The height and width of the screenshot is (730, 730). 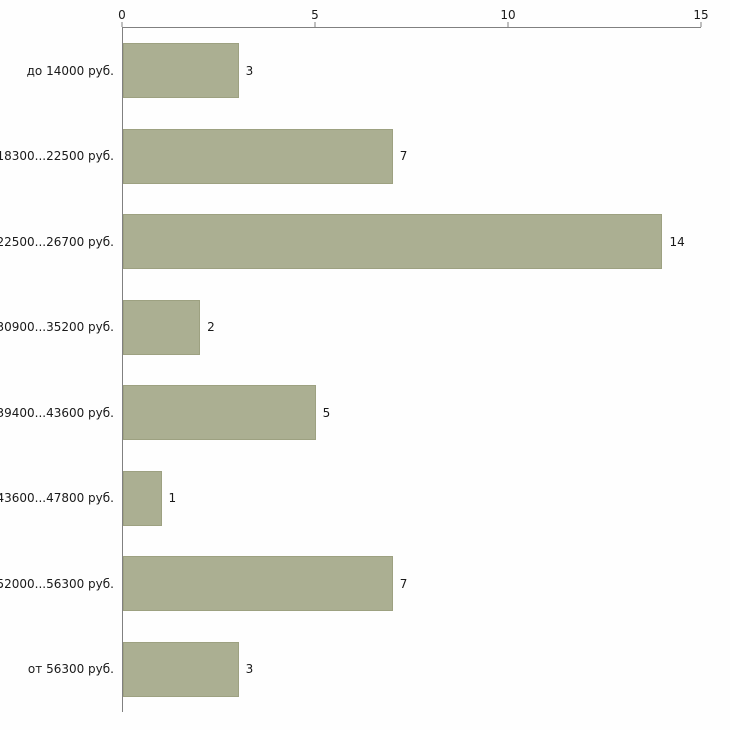 What do you see at coordinates (57, 412) in the screenshot?
I see `category-label: 39400...43600 руб.` at bounding box center [57, 412].